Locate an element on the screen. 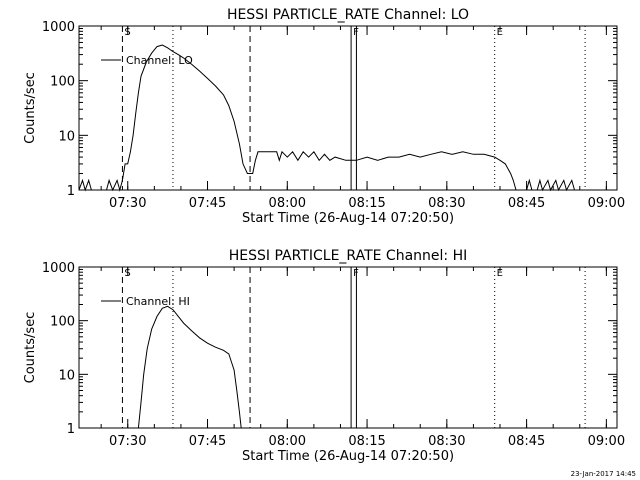 The image size is (640, 480). footer-timestamp: 23-Jan-2017 14:45 is located at coordinates (603, 474).